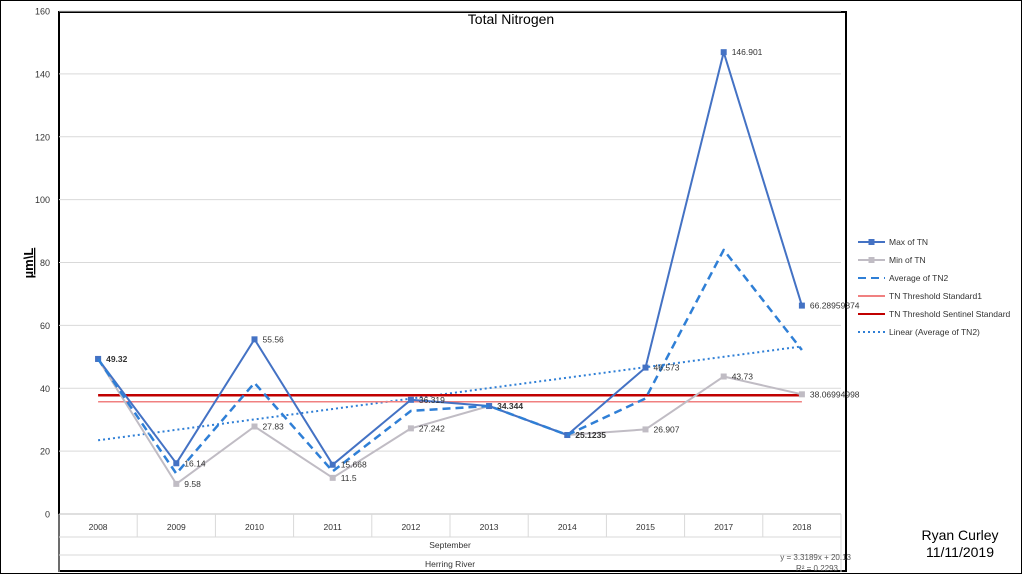  What do you see at coordinates (723, 527) in the screenshot?
I see `x-tick-label: 2017` at bounding box center [723, 527].